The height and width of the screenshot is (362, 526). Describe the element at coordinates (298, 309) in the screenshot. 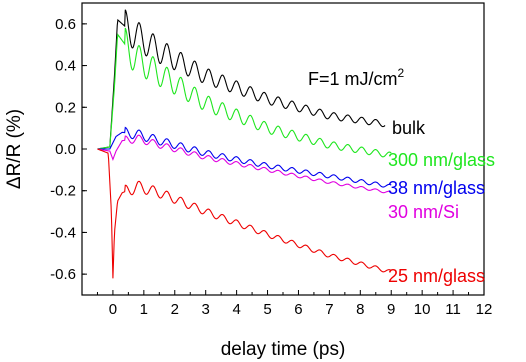

I see `x-tick-label: 6` at that location.